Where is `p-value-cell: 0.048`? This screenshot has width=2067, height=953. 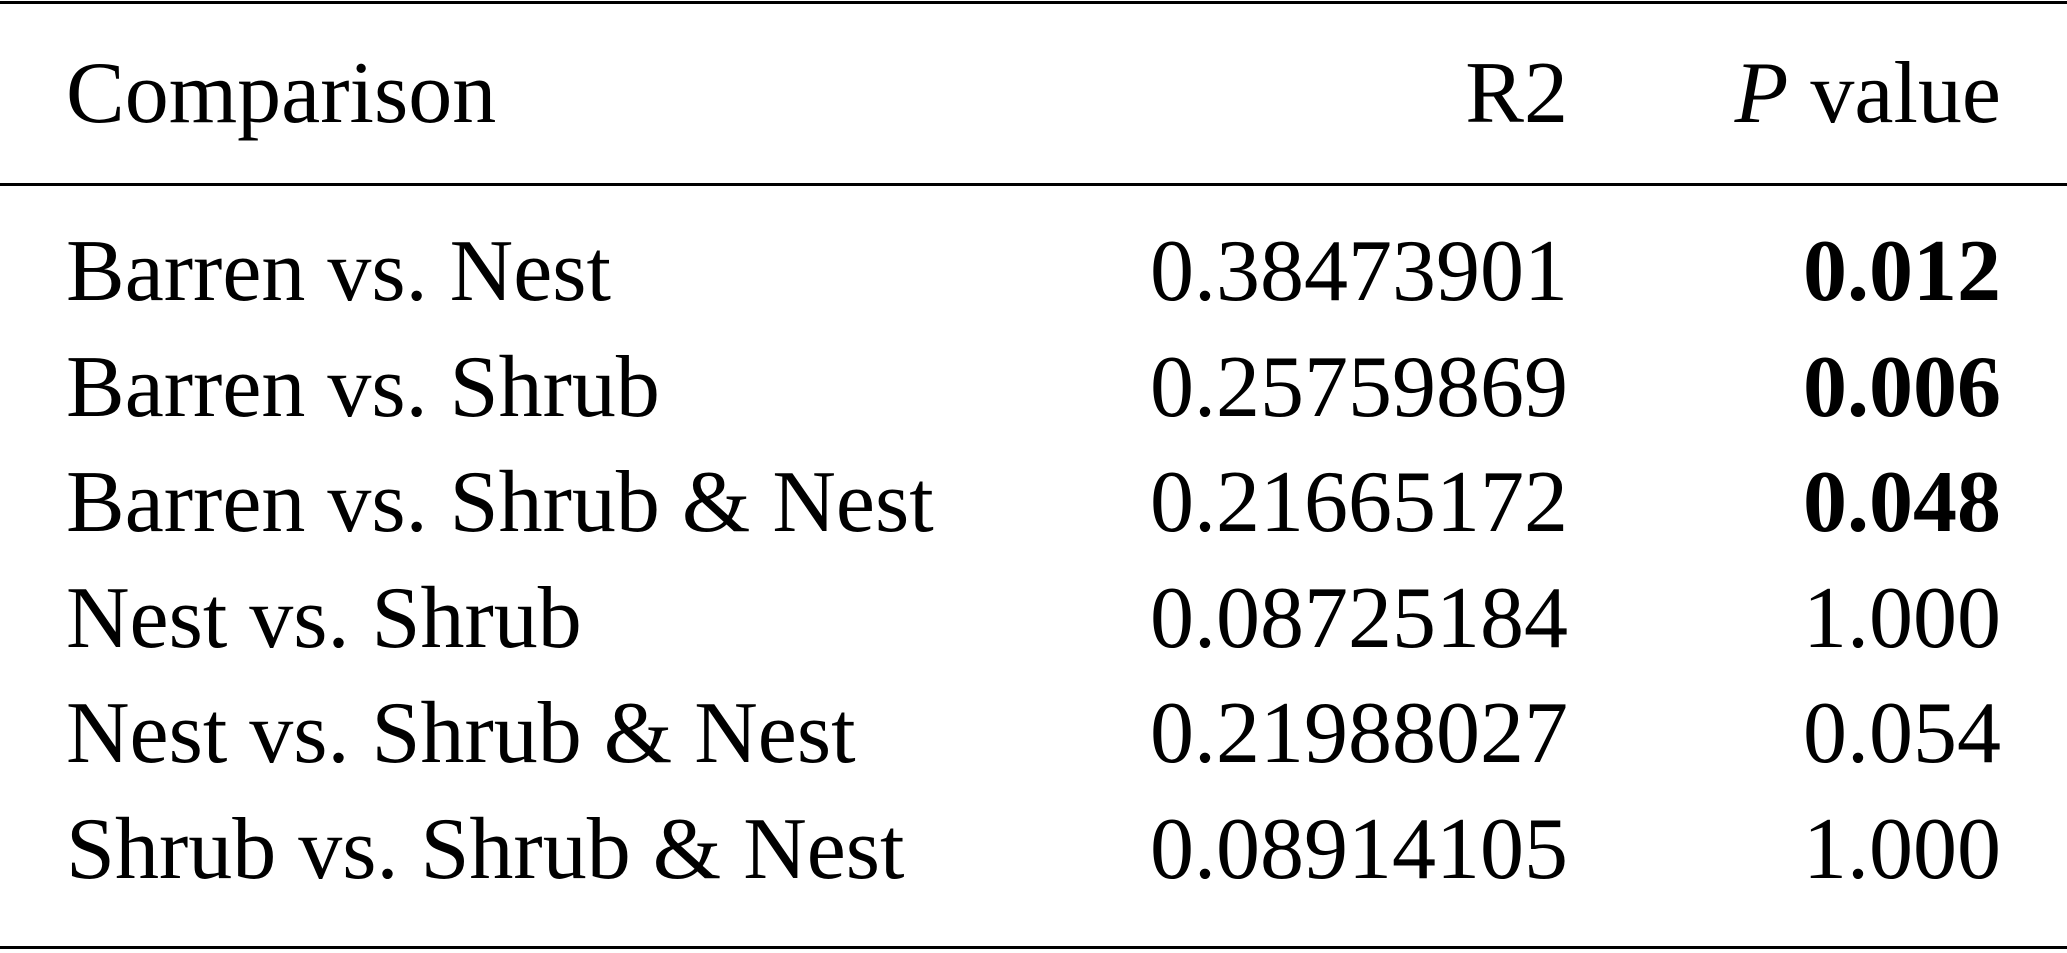 p-value-cell: 0.048 is located at coordinates (1902, 502).